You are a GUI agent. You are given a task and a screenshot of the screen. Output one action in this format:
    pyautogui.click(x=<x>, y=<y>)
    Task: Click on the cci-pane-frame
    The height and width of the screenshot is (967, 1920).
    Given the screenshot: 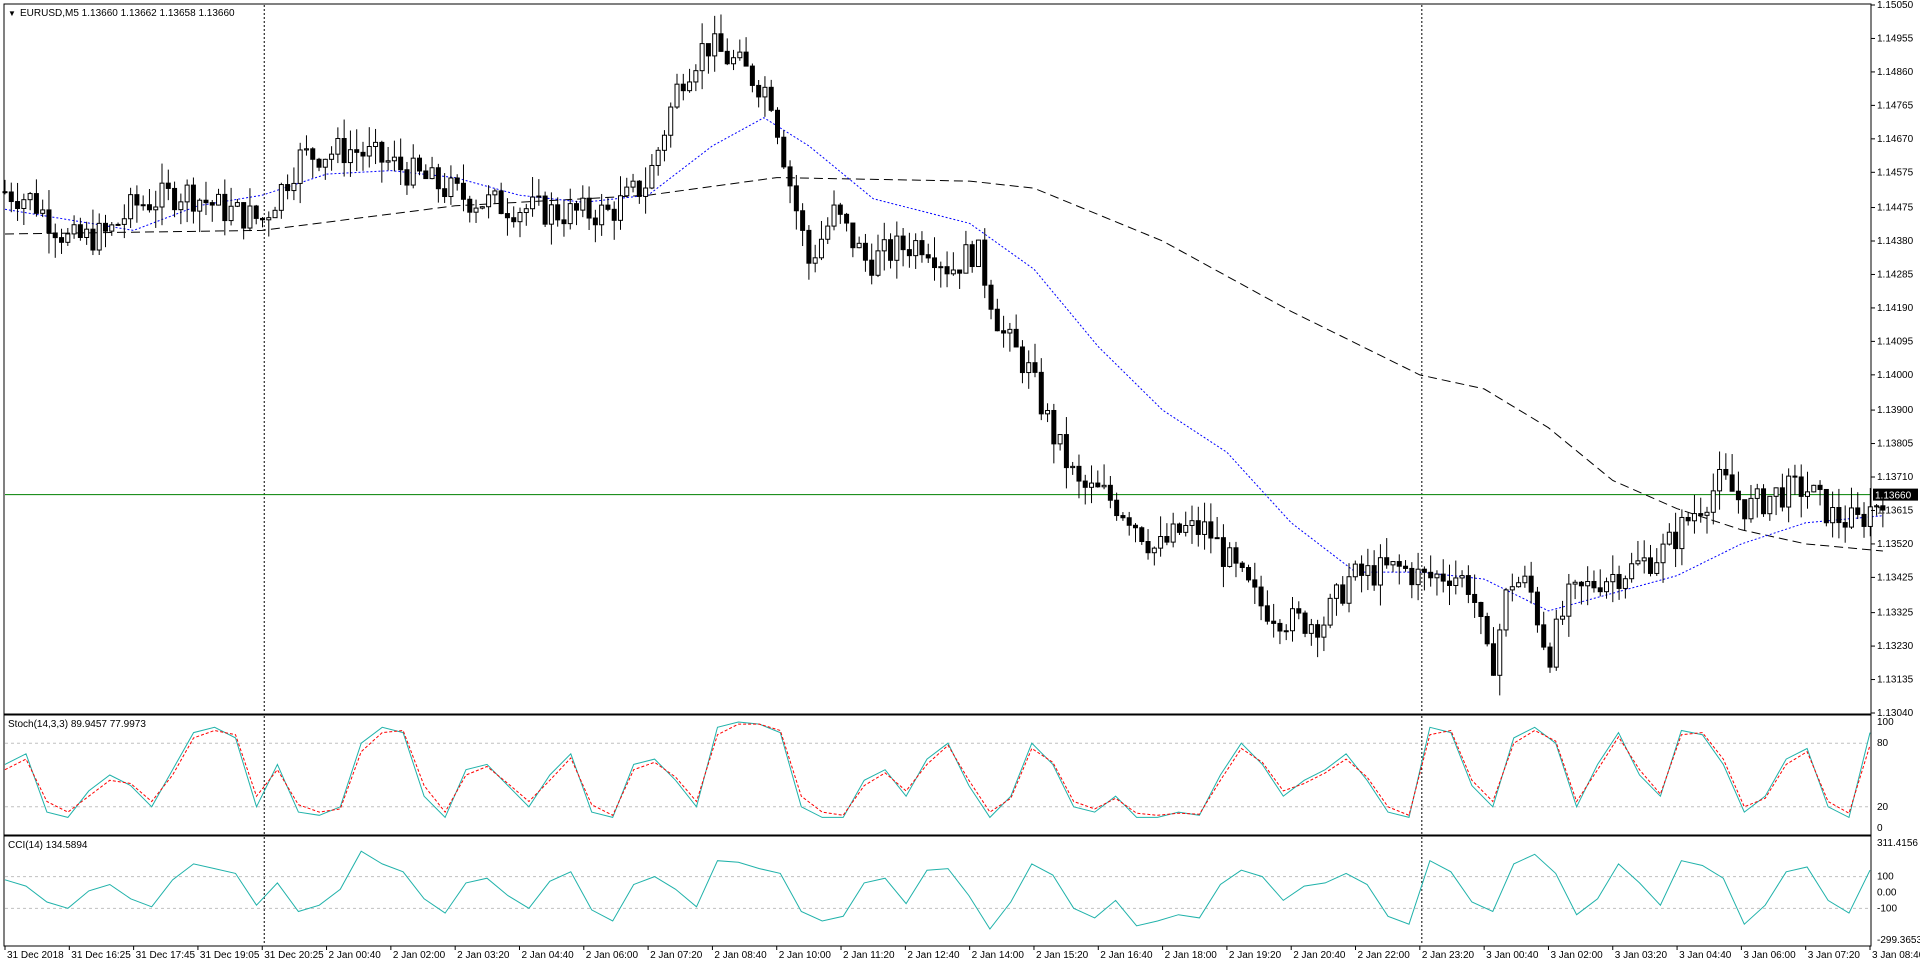 What is the action you would take?
    pyautogui.click(x=937, y=891)
    